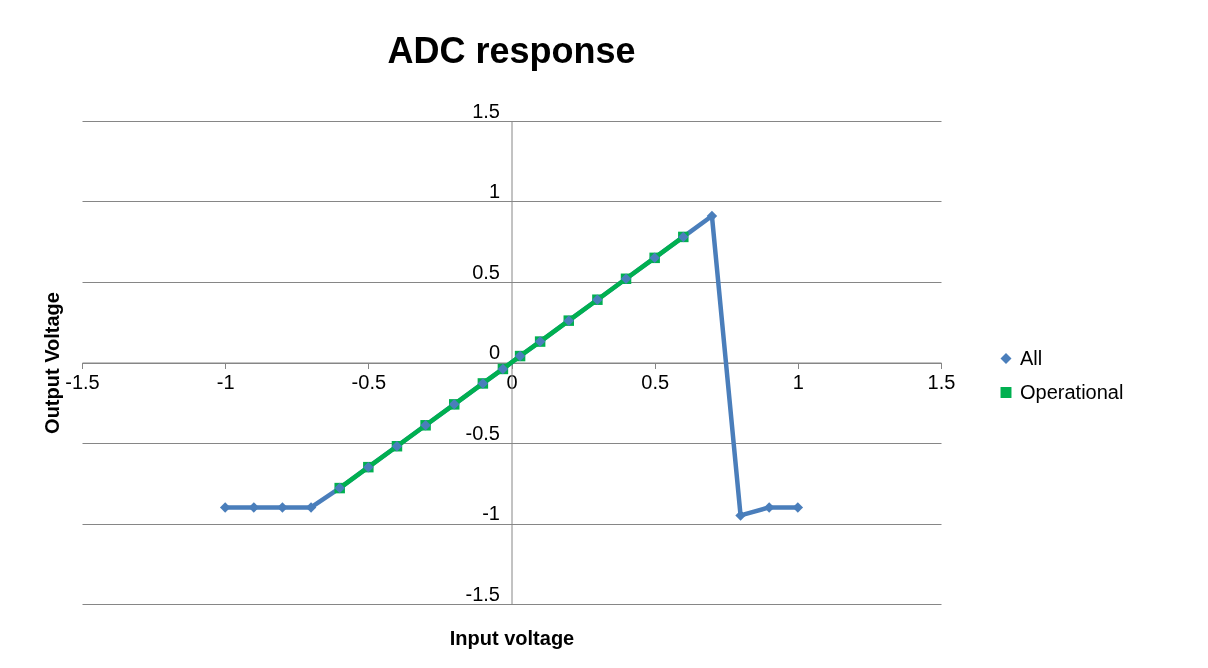  Describe the element at coordinates (655, 382) in the screenshot. I see `x-tick-label: 0.5` at that location.